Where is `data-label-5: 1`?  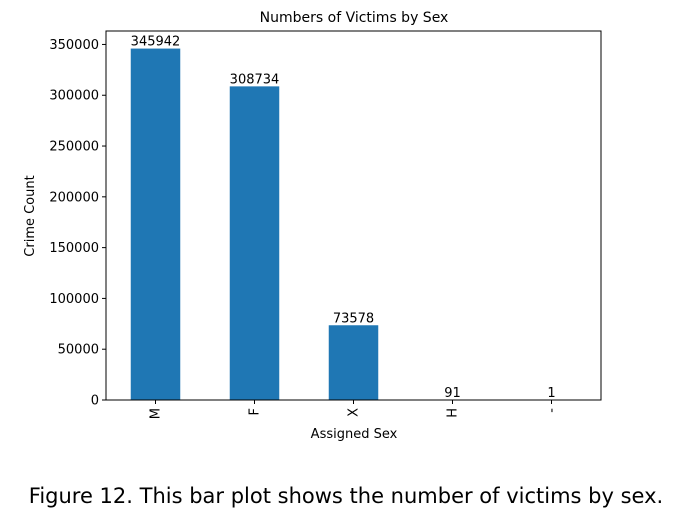
data-label-5: 1 is located at coordinates (551, 393).